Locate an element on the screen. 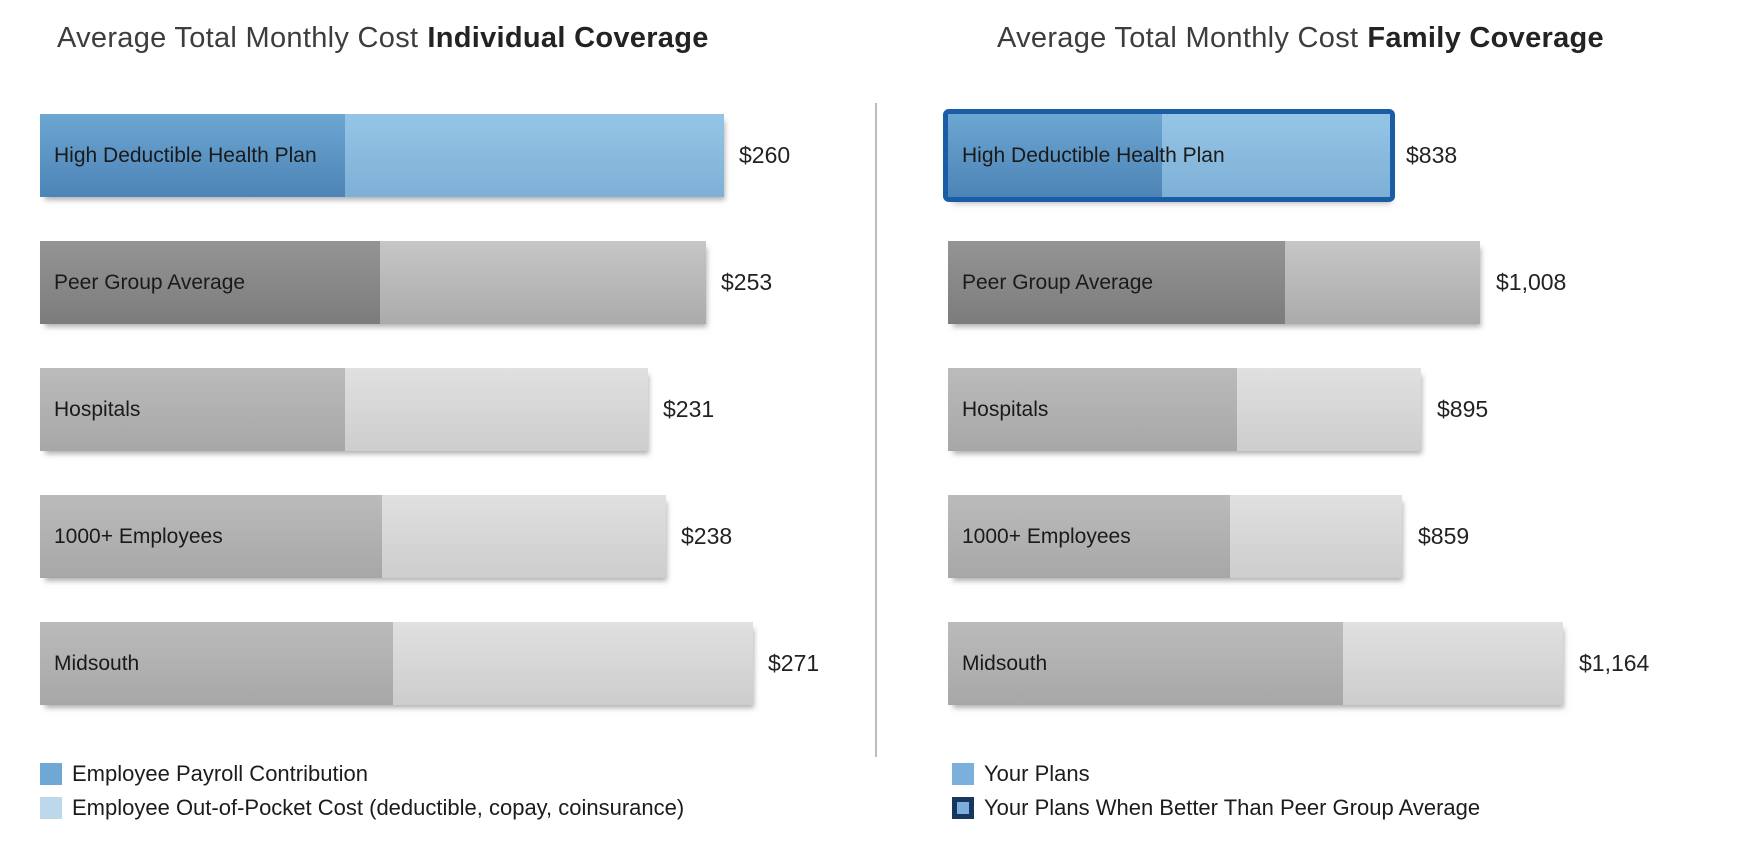 The image size is (1737, 862). legend-label: Employee Payroll Contribution is located at coordinates (220, 773).